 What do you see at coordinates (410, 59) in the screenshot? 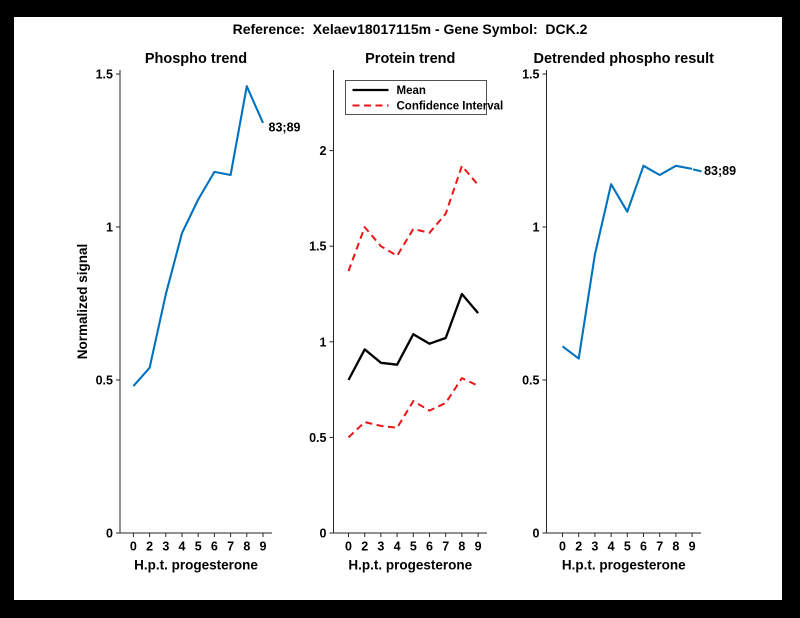
I see `chart-title: Protein trend` at bounding box center [410, 59].